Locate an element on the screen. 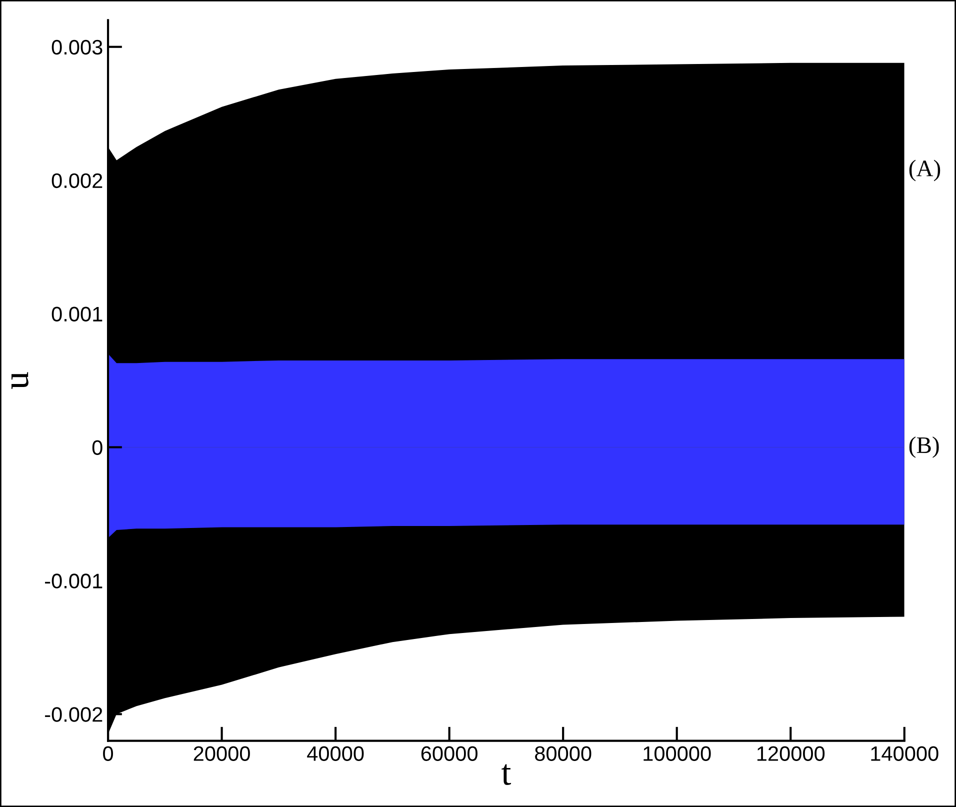  x-tick-label: 140000 is located at coordinates (904, 753).